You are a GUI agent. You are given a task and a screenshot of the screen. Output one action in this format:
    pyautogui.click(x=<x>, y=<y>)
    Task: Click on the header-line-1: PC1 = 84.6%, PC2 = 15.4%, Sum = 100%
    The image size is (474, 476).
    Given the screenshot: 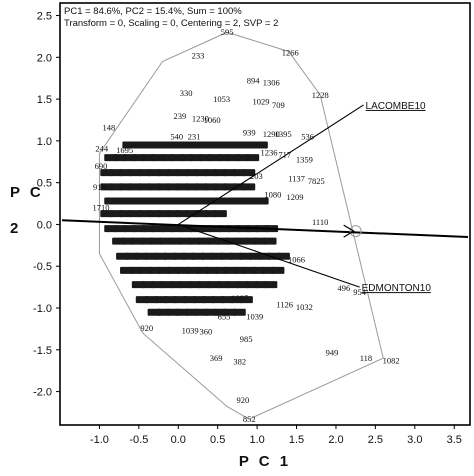 What is the action you would take?
    pyautogui.click(x=153, y=11)
    